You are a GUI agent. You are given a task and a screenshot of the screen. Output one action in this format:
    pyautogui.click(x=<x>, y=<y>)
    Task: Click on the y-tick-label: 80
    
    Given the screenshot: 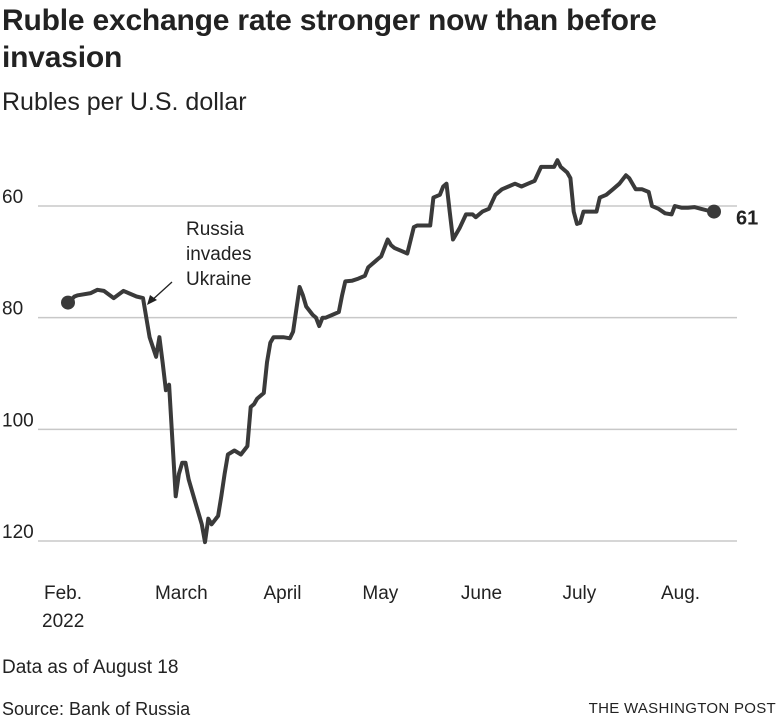 What is the action you would take?
    pyautogui.click(x=12, y=309)
    